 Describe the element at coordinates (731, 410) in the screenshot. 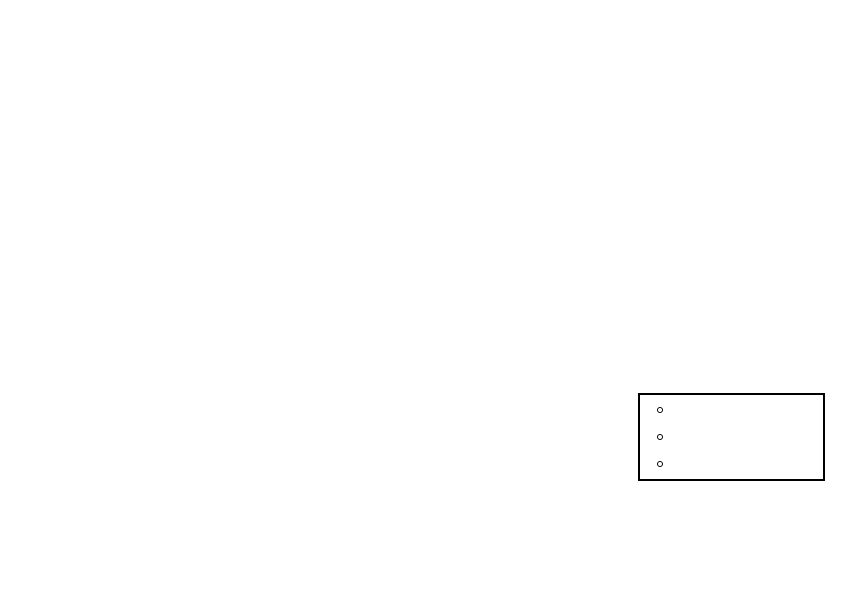

I see `legend-item-29-5m` at that location.